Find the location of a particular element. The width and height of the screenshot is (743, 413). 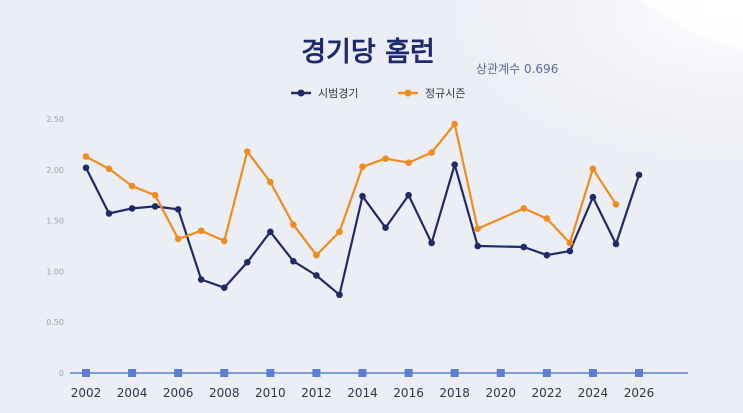

y-tick-label: 0 is located at coordinates (61, 373).